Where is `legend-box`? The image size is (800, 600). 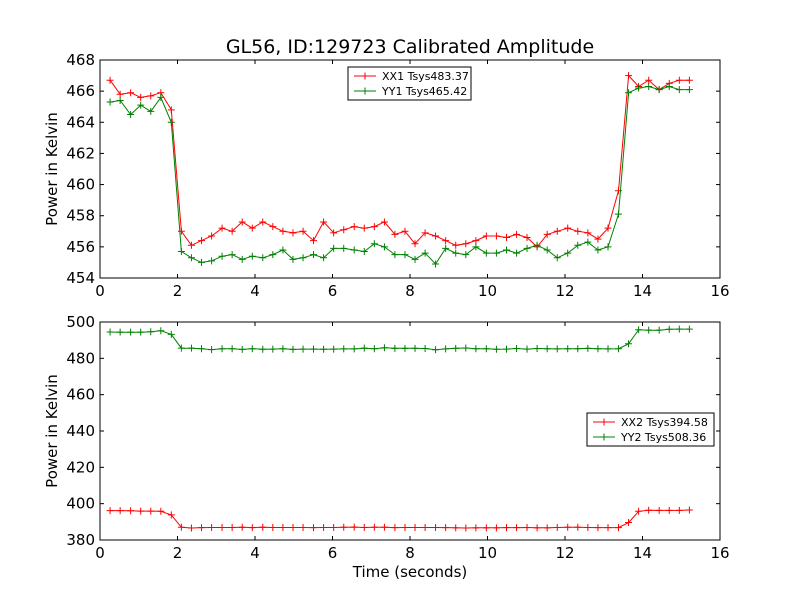 legend-box is located at coordinates (409, 83).